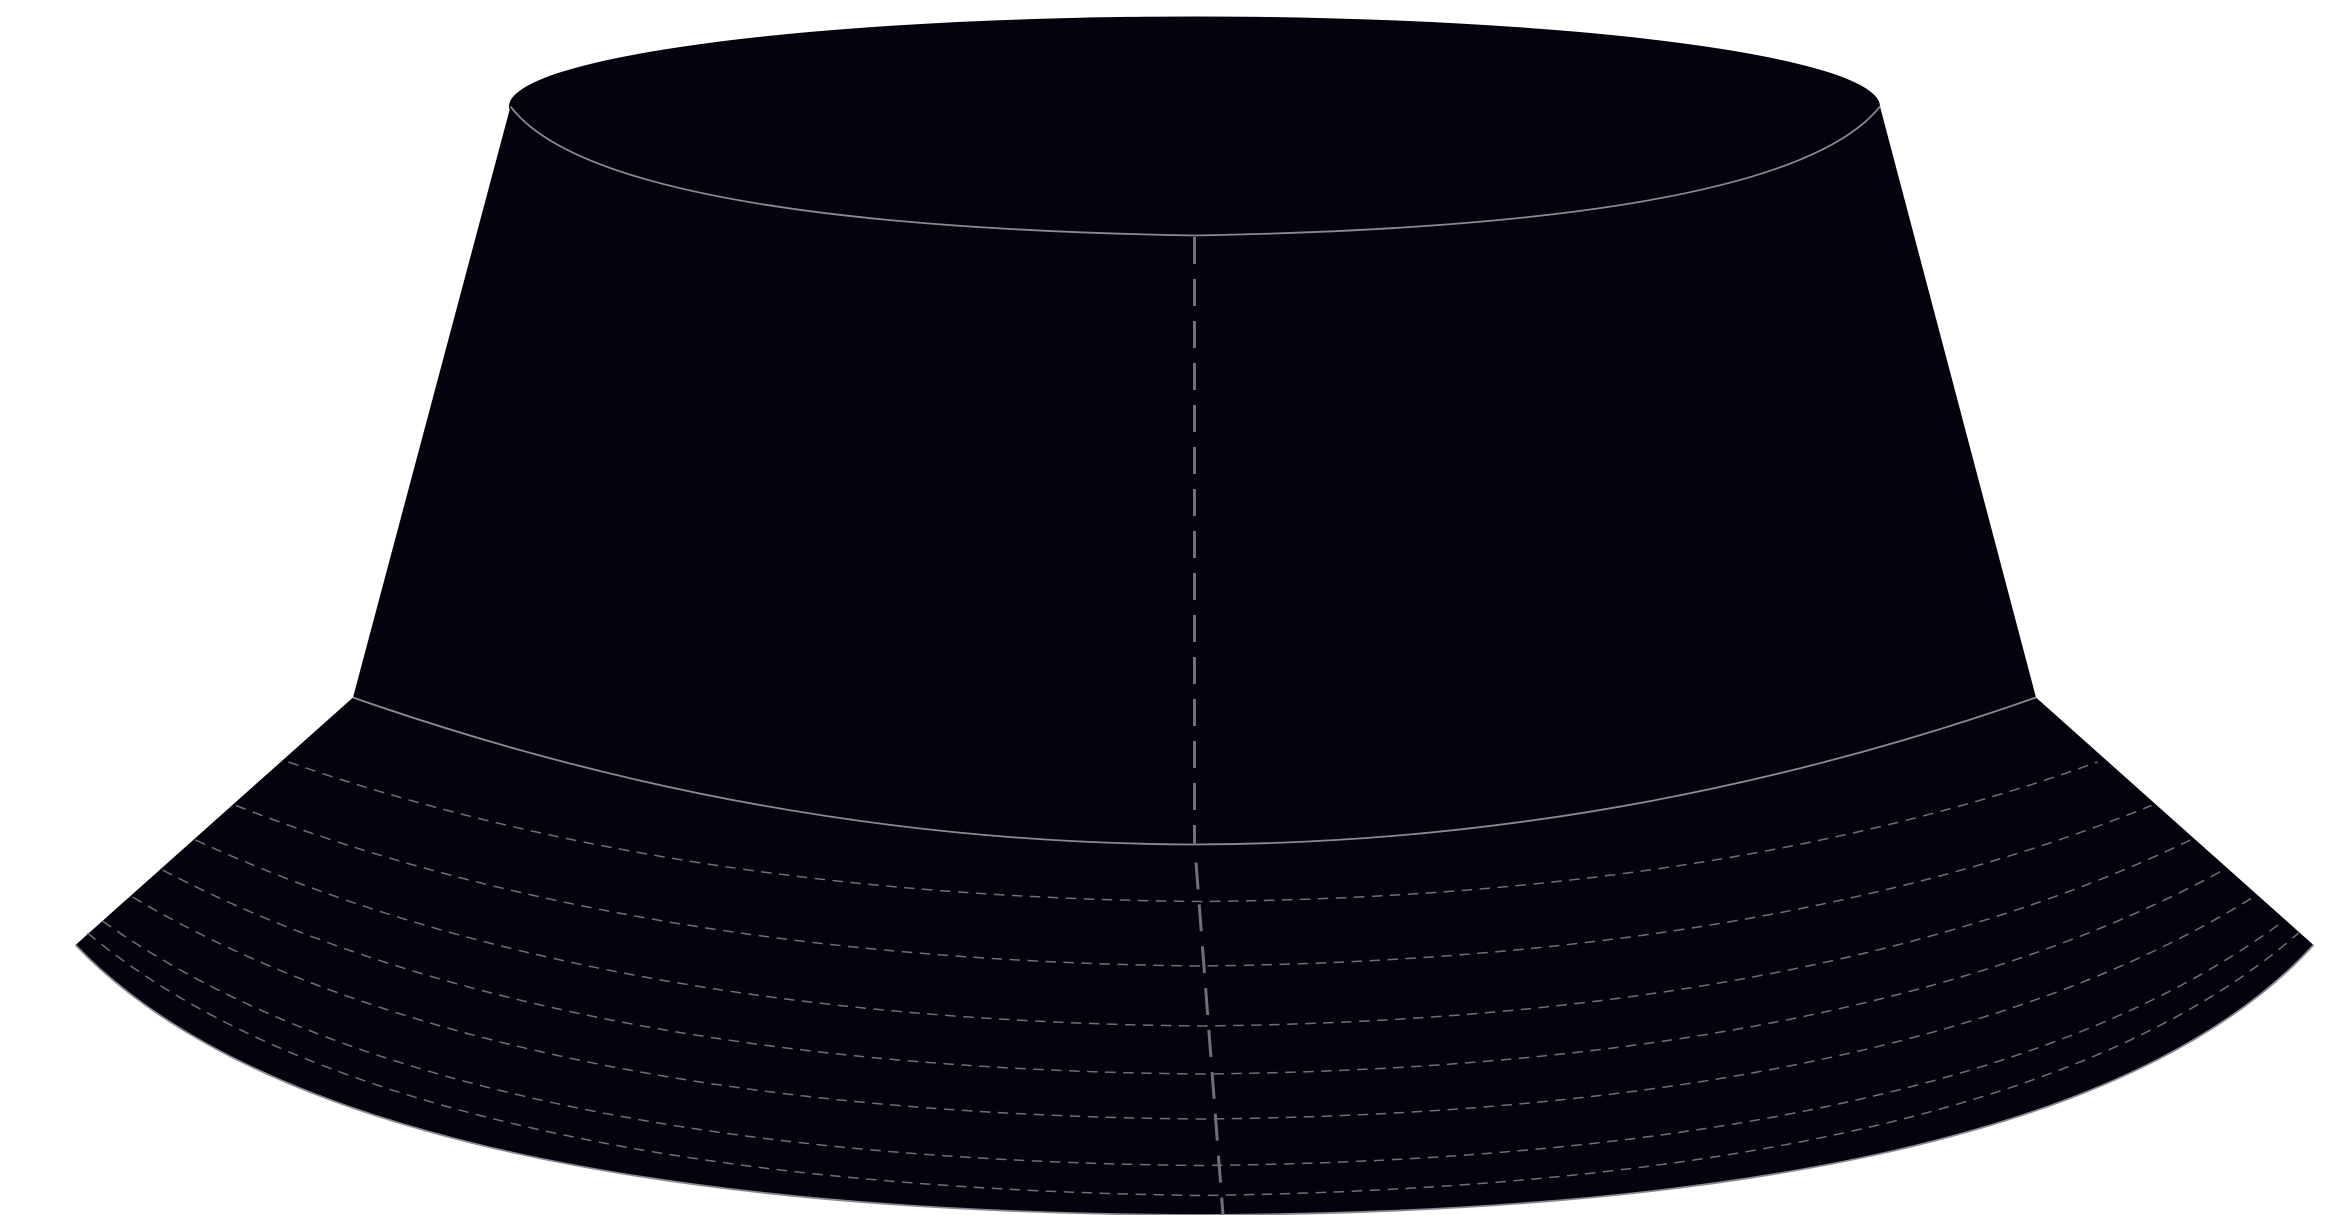 The width and height of the screenshot is (2335, 1215). Describe the element at coordinates (1209, 1038) in the screenshot. I see `center-seam-brim` at that location.